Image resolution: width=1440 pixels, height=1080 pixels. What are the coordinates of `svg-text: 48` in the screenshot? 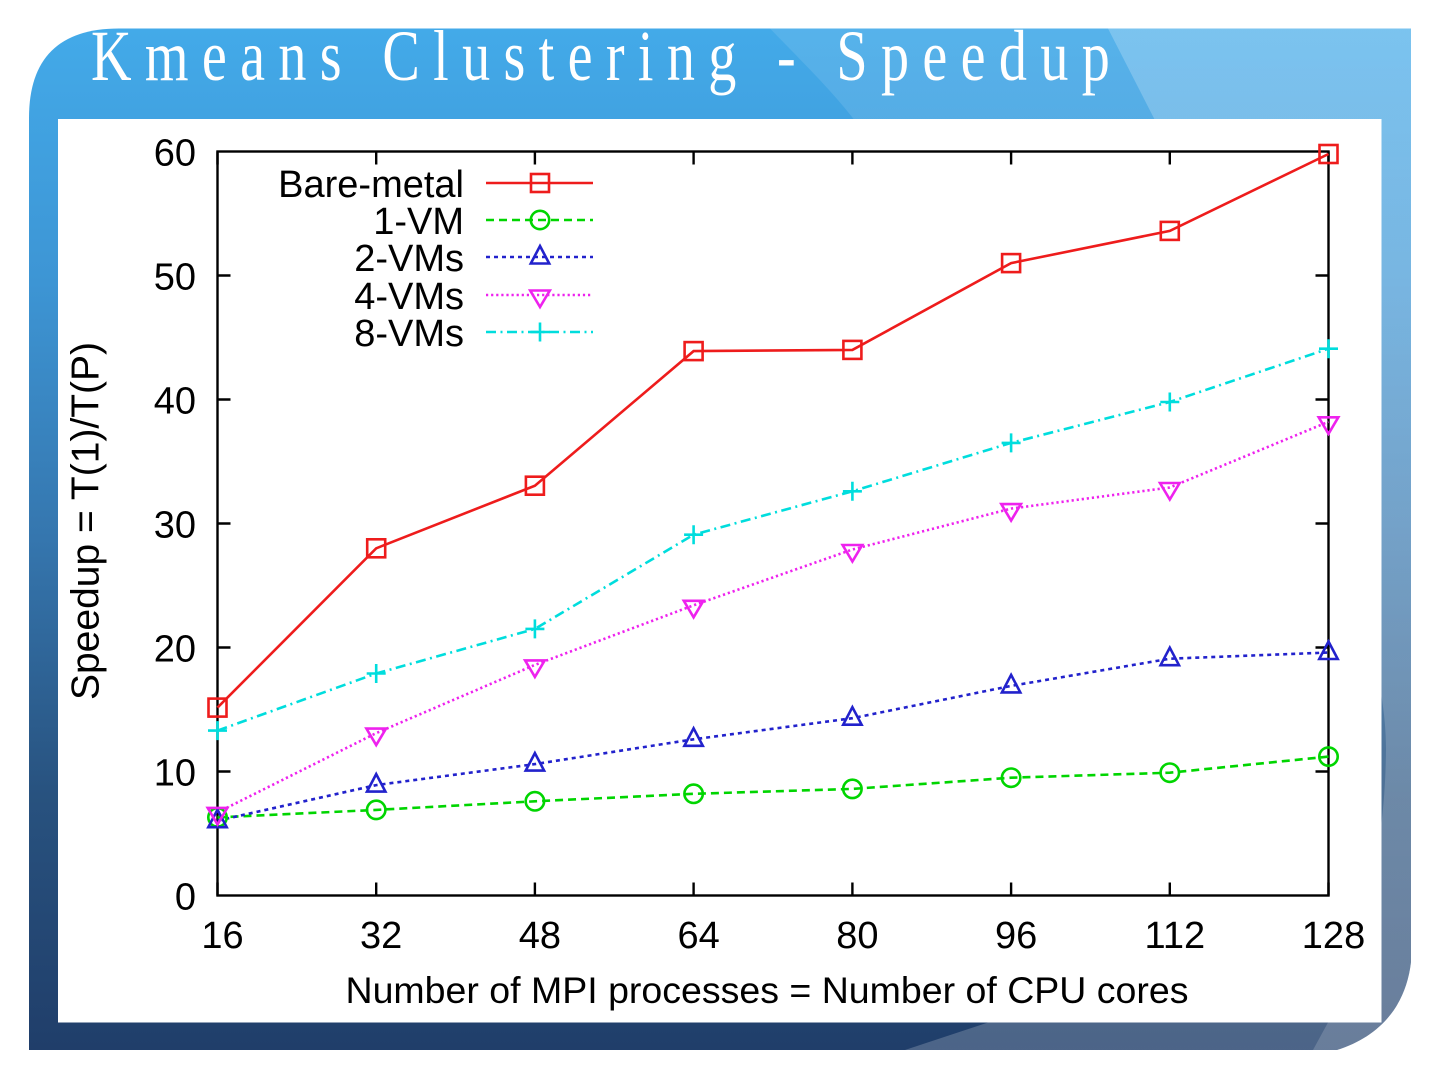 It's located at (540, 936).